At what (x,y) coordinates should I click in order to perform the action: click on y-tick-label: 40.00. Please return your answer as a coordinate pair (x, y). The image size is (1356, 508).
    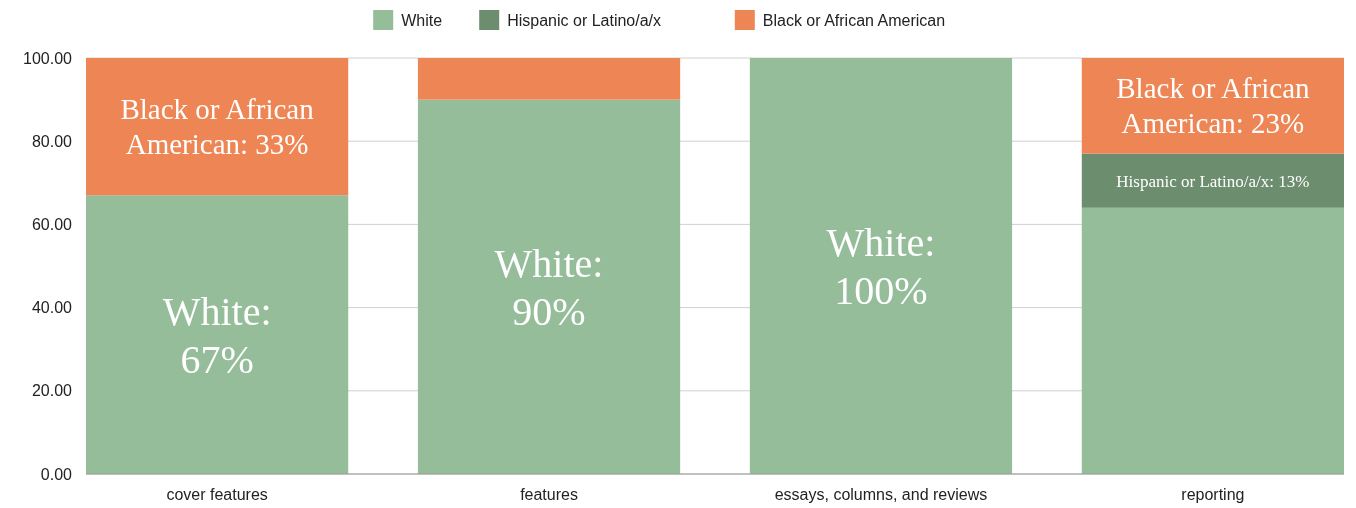
    Looking at the image, I should click on (52, 308).